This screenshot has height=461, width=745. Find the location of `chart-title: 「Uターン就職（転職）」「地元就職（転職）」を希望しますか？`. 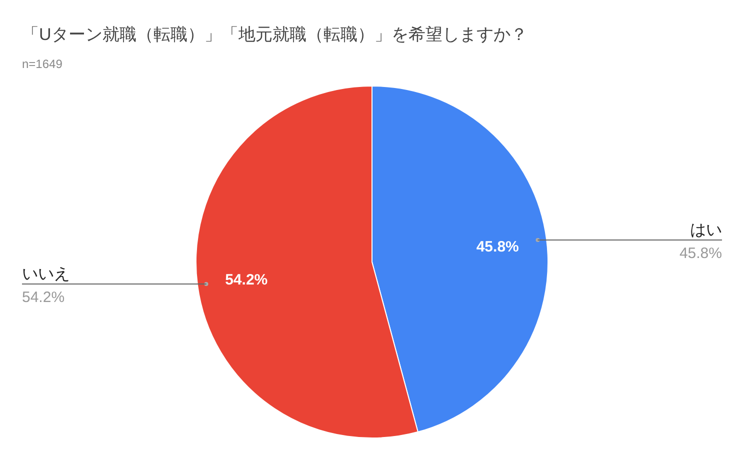

chart-title: 「Uターン就職（転職）」「地元就職（転職）」を希望しますか？ is located at coordinates (275, 34).